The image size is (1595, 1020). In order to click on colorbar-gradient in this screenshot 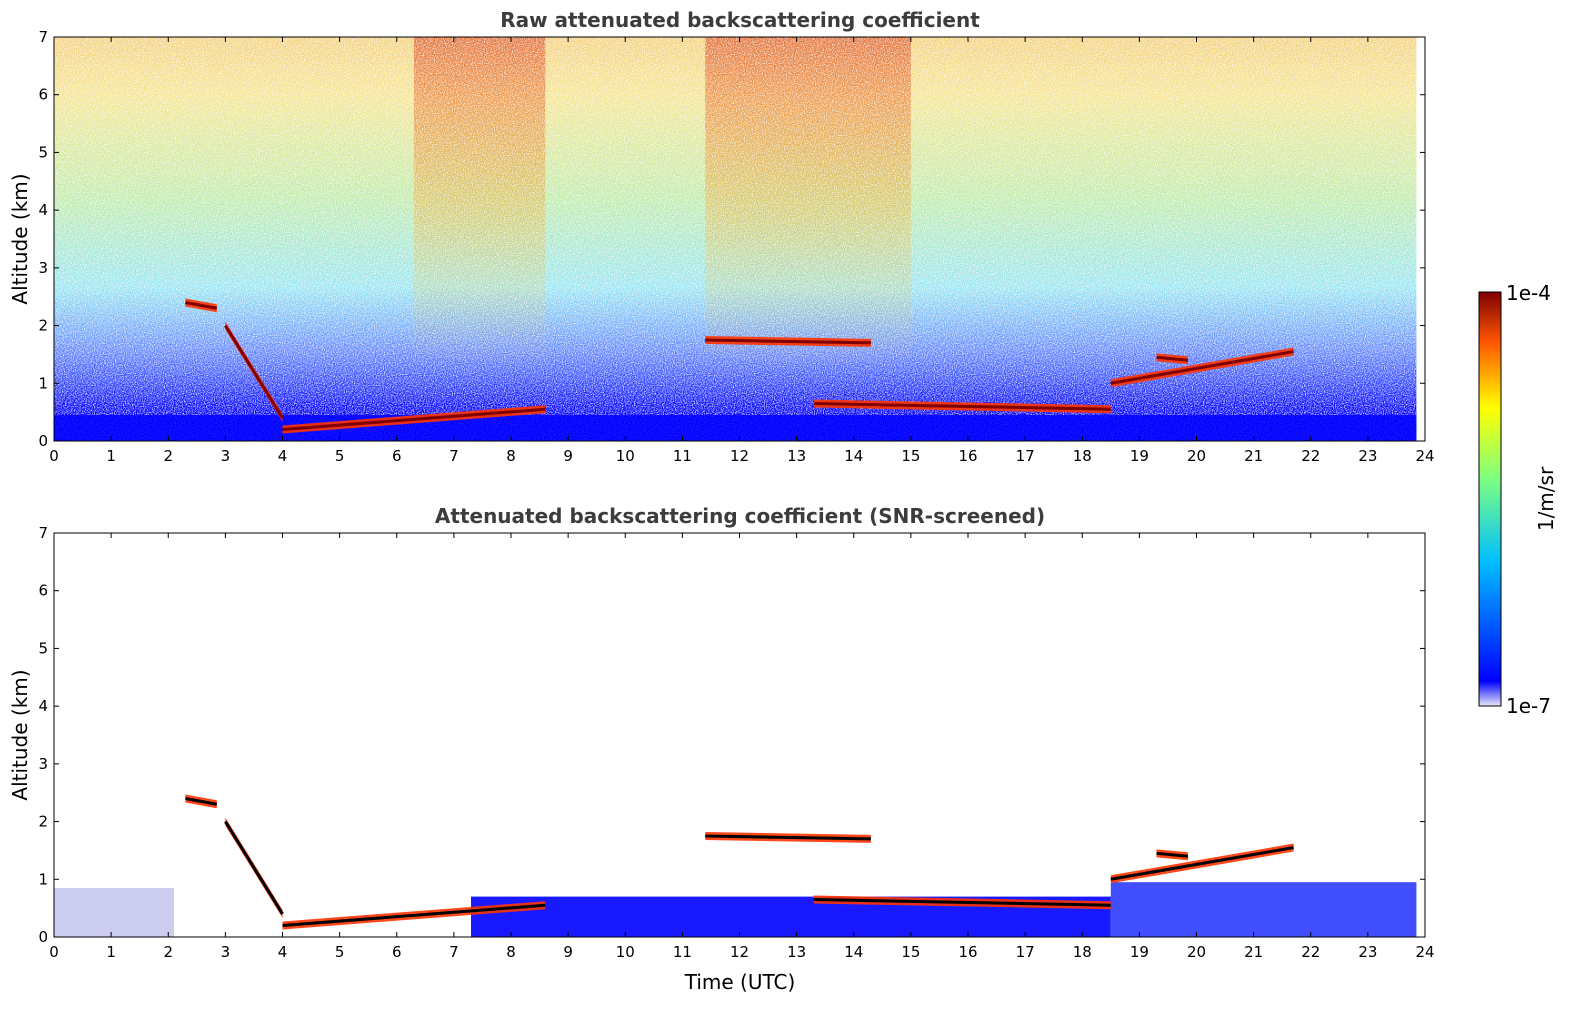, I will do `click(1490, 499)`.